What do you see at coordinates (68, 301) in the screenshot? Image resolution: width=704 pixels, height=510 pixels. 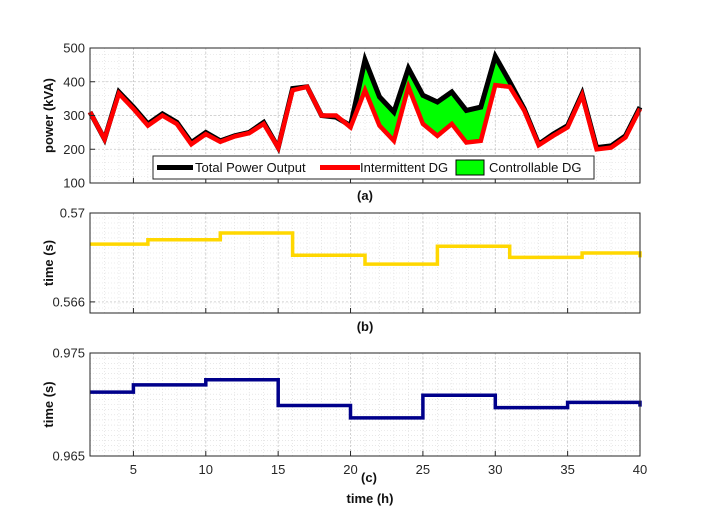 I see `y-tick-label: 0.566` at bounding box center [68, 301].